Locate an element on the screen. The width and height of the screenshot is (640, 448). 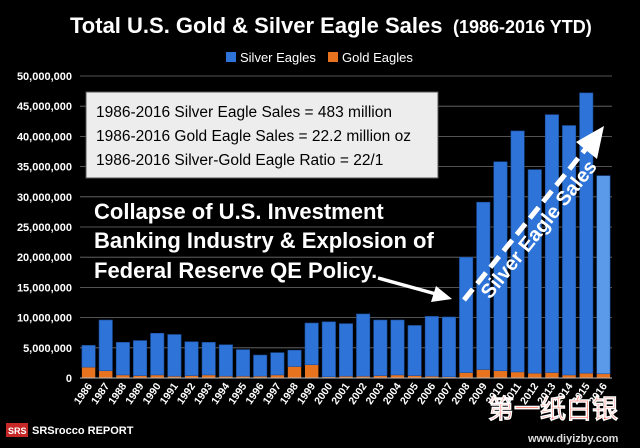
bar-silver-1986 is located at coordinates (88, 356).